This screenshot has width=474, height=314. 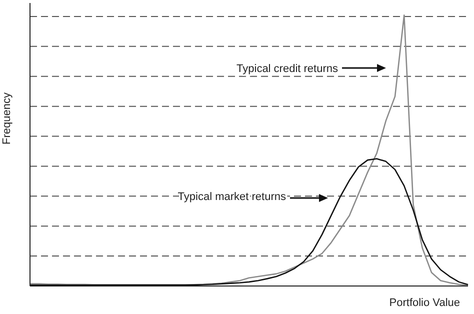 What do you see at coordinates (424, 303) in the screenshot?
I see `x-axis-title: Portfolio Value` at bounding box center [424, 303].